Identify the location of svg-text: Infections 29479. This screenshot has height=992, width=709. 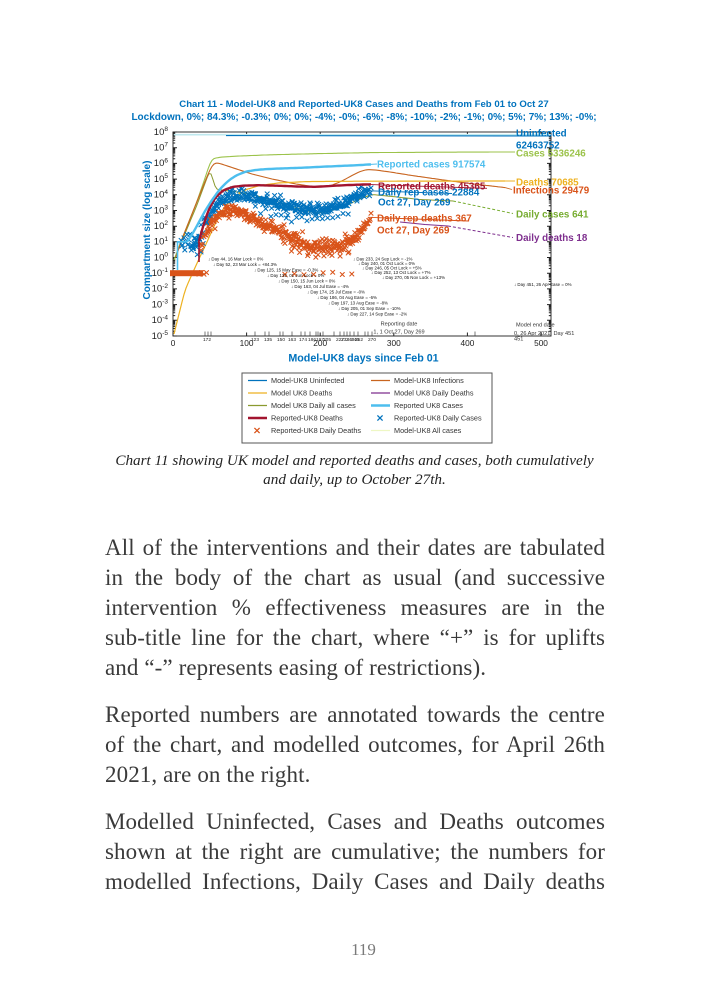
(551, 191).